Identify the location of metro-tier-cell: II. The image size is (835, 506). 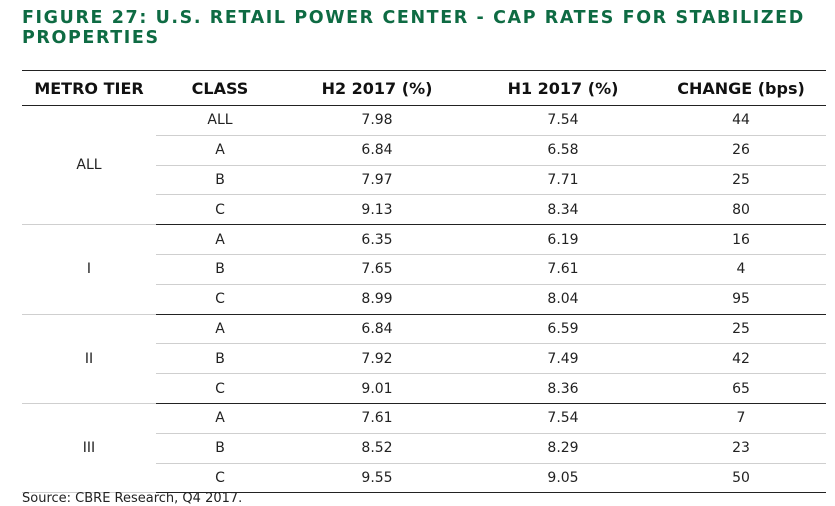
(89, 359).